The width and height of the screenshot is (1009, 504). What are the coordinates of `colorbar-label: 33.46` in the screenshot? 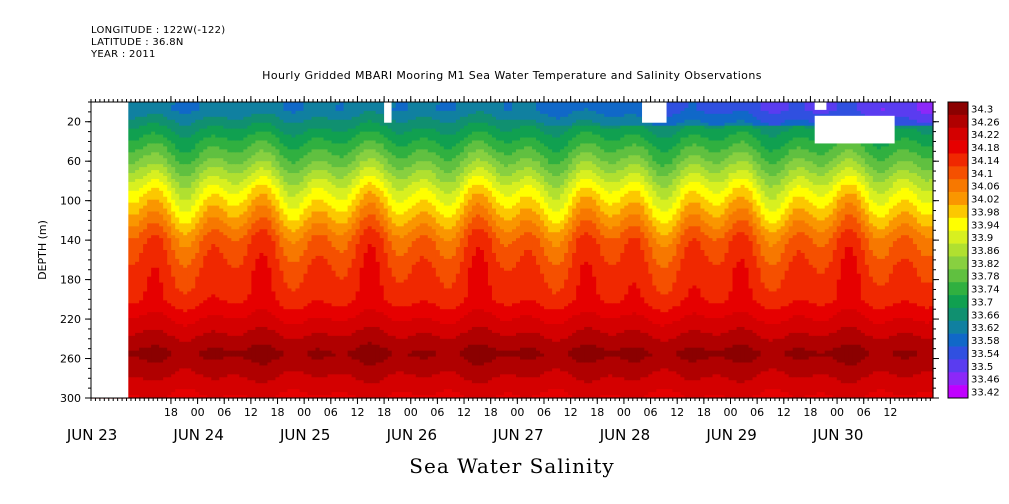 It's located at (985, 380).